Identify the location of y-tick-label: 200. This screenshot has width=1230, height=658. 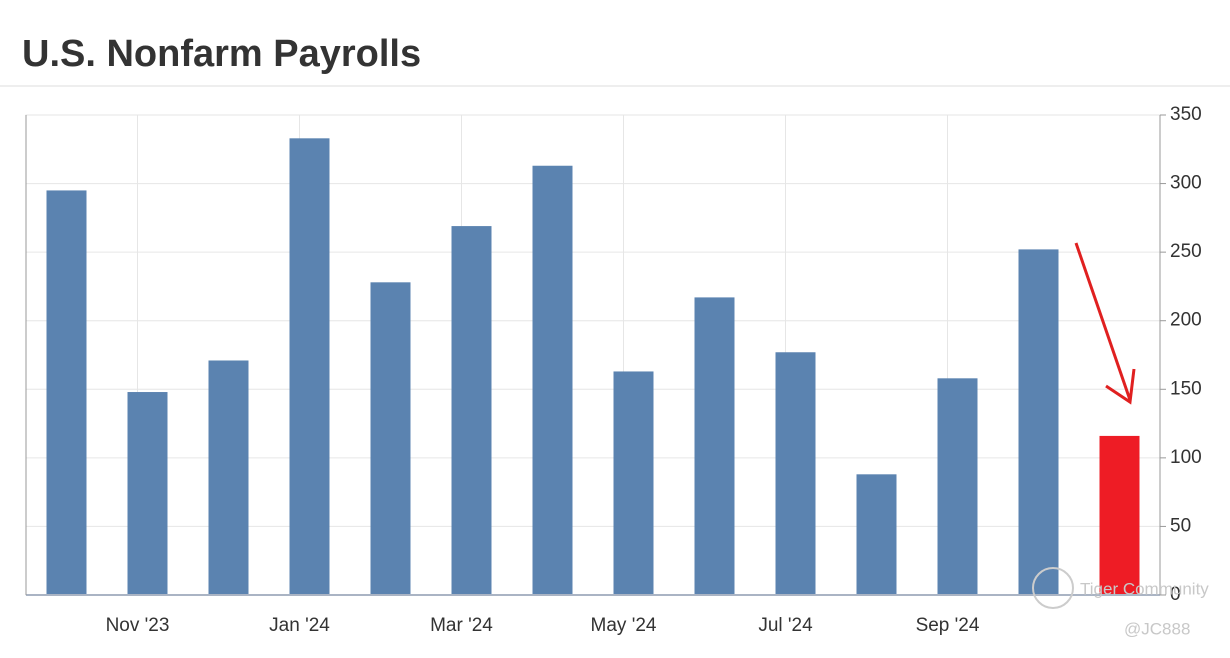
(1186, 320).